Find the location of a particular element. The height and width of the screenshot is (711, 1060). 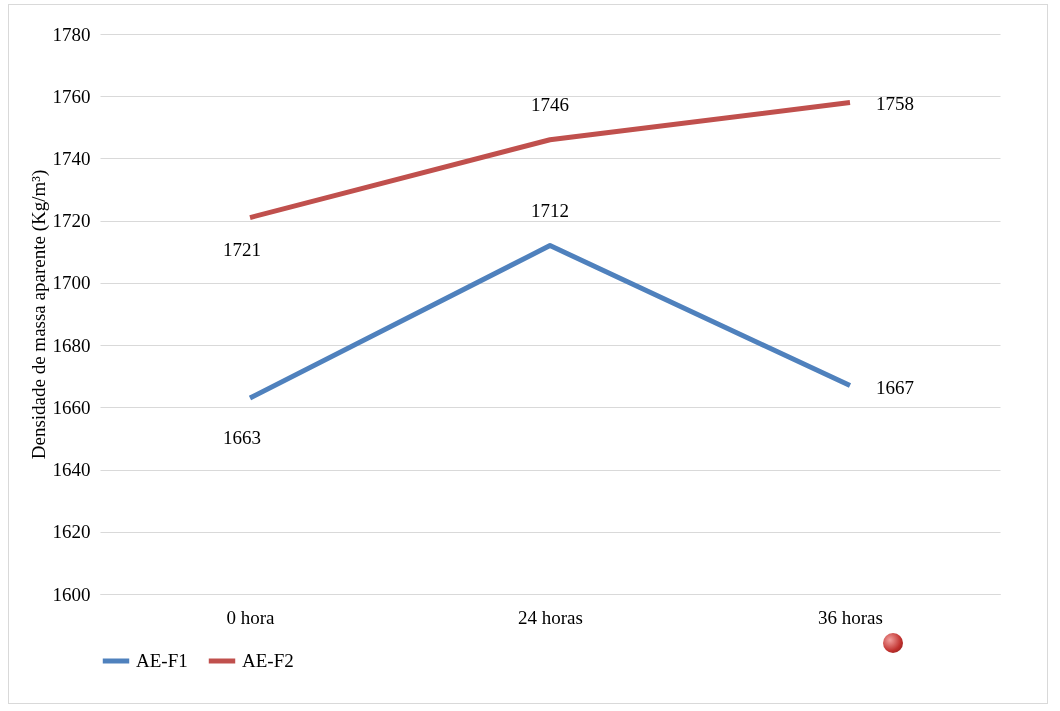

data-label: 1746 is located at coordinates (550, 104).